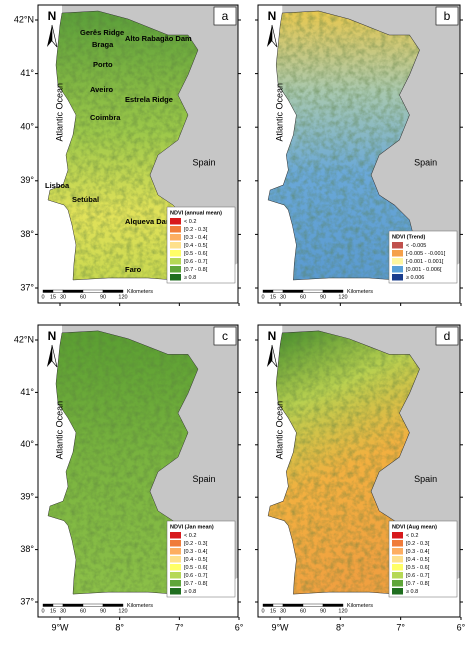  Describe the element at coordinates (196, 213) in the screenshot. I see `legend-title: NDVI (annual mean)` at that location.